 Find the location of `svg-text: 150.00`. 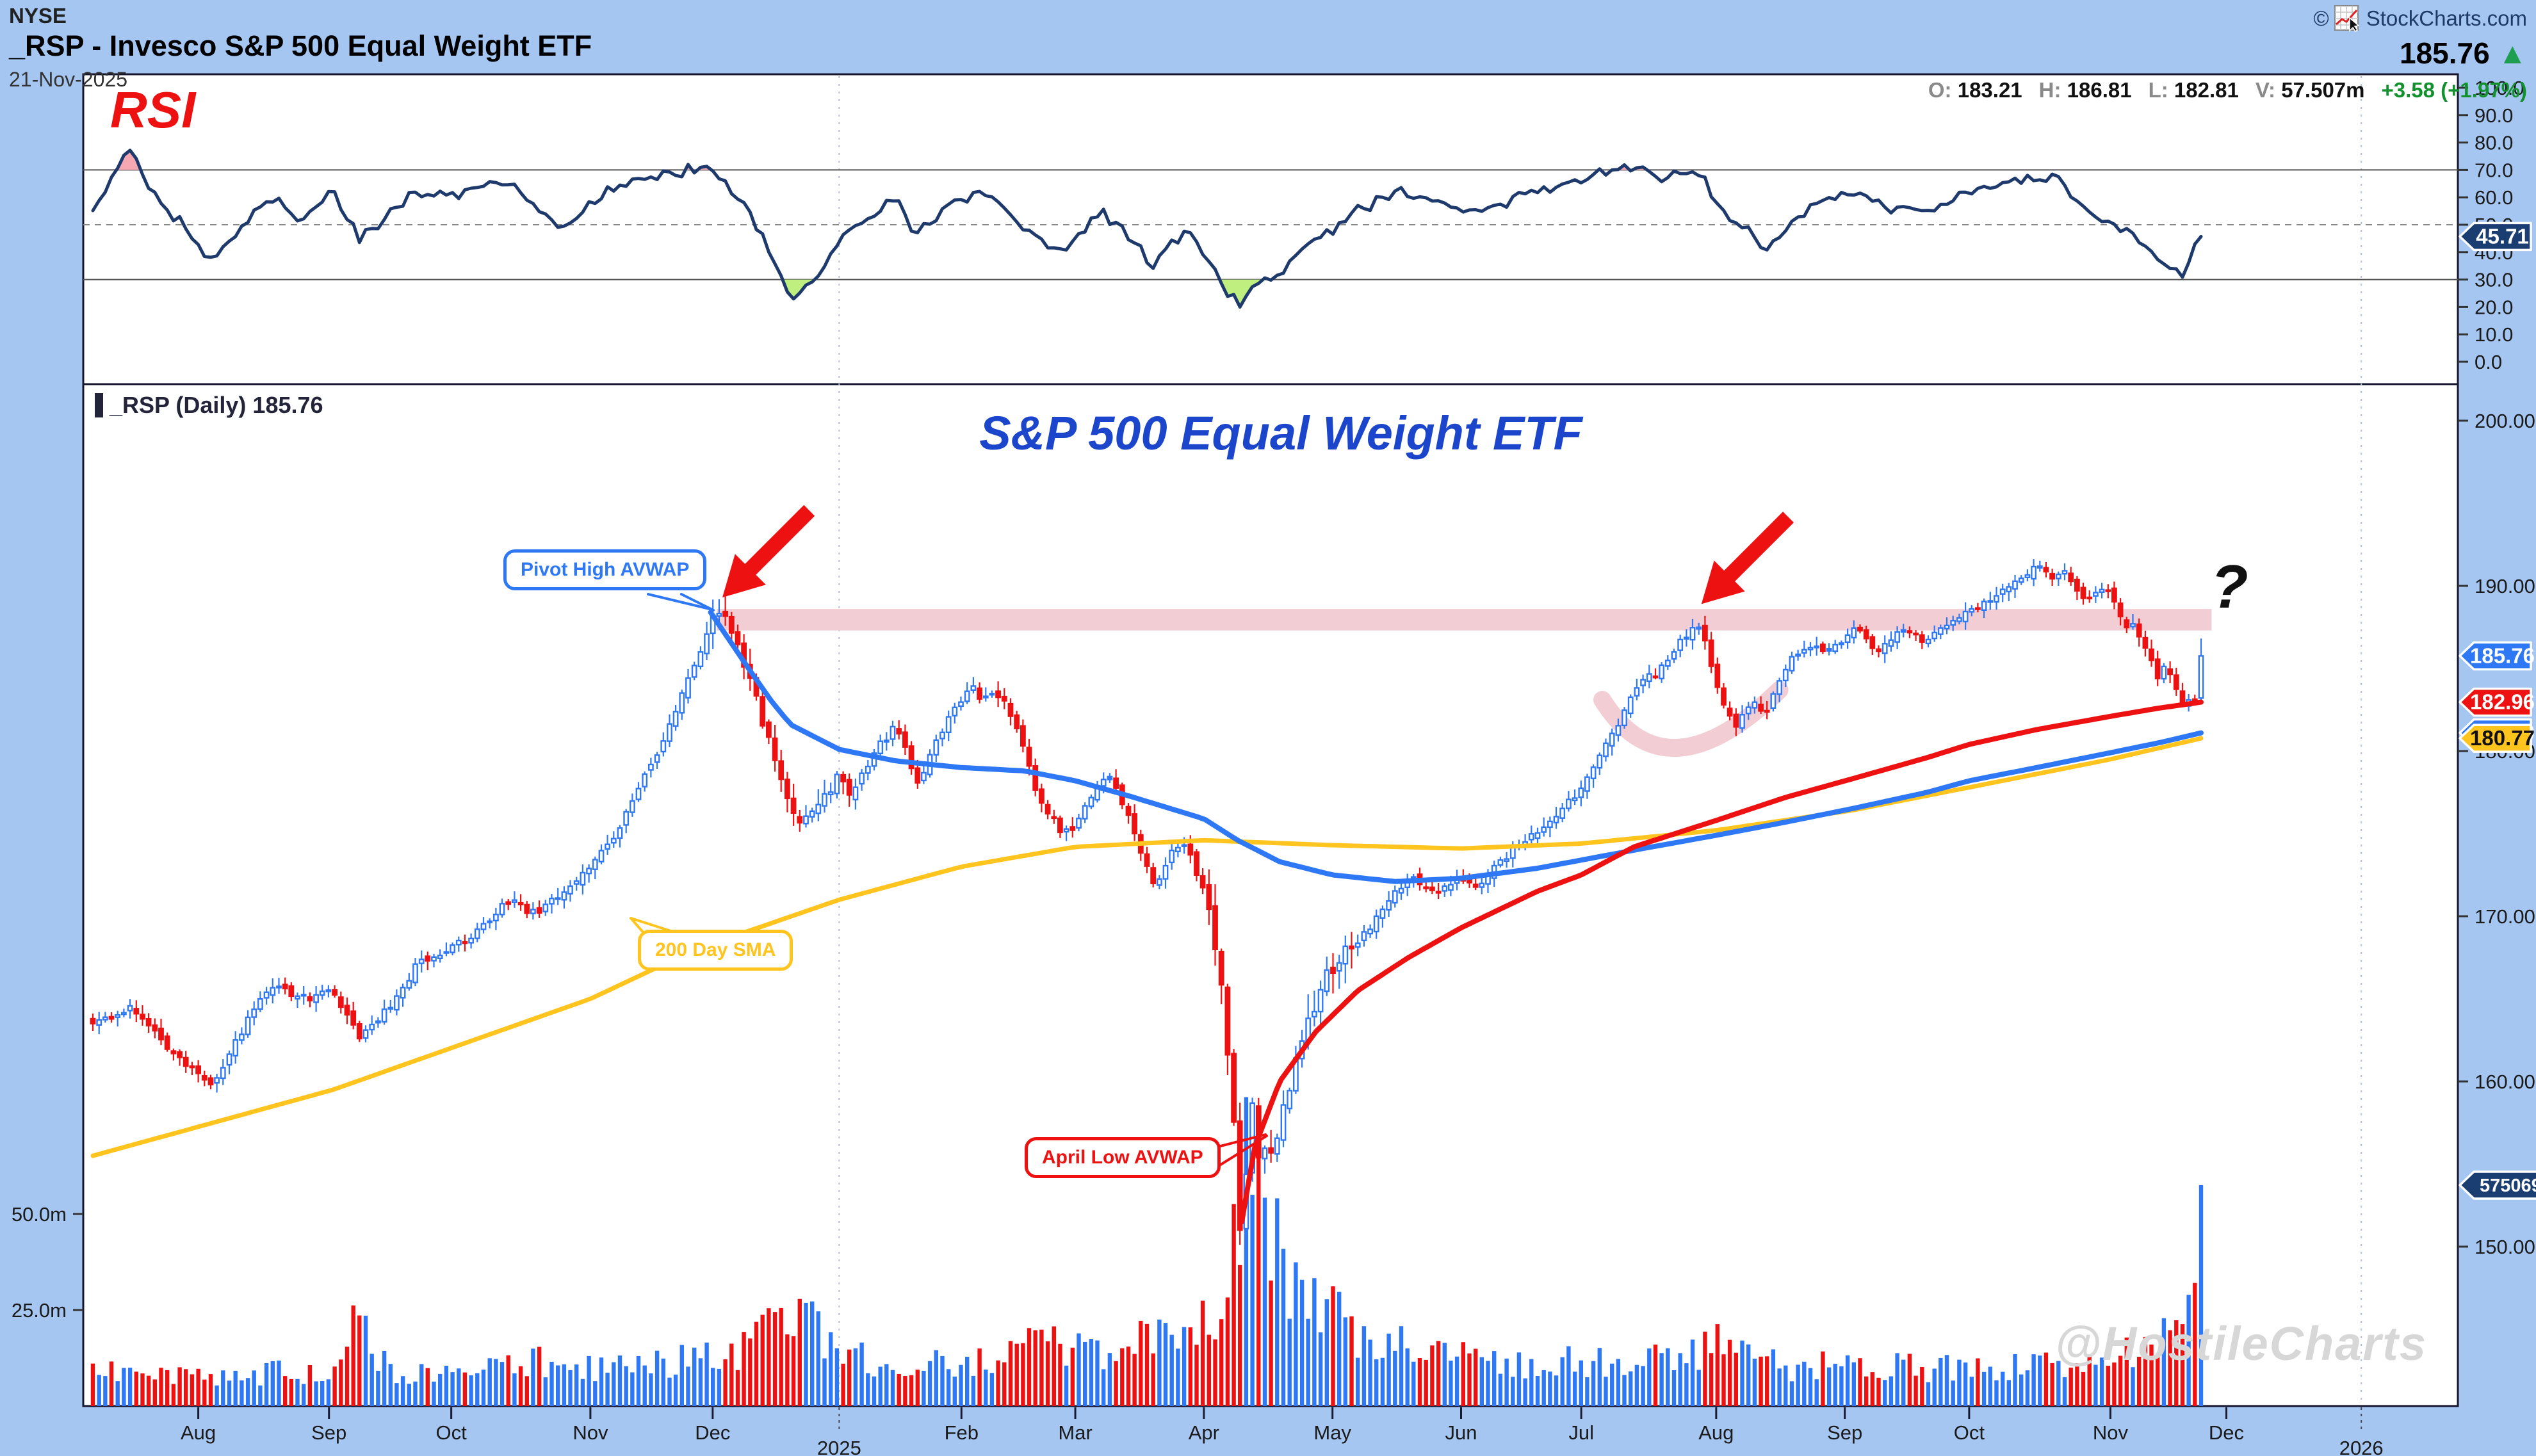

svg-text: 150.00 is located at coordinates (2505, 1247).